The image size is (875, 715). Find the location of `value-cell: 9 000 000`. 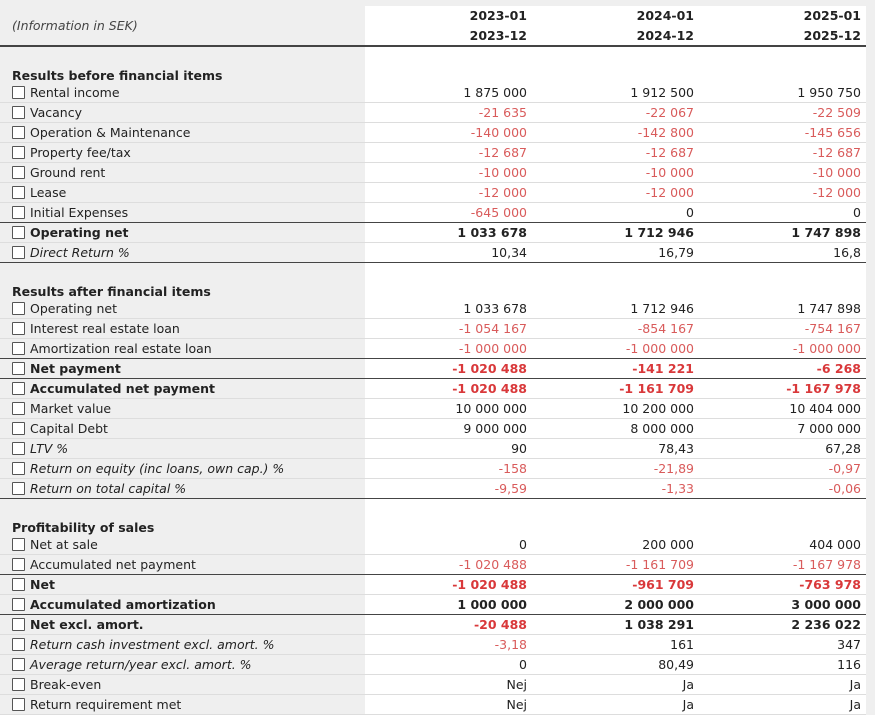

value-cell: 9 000 000 is located at coordinates (448, 429).